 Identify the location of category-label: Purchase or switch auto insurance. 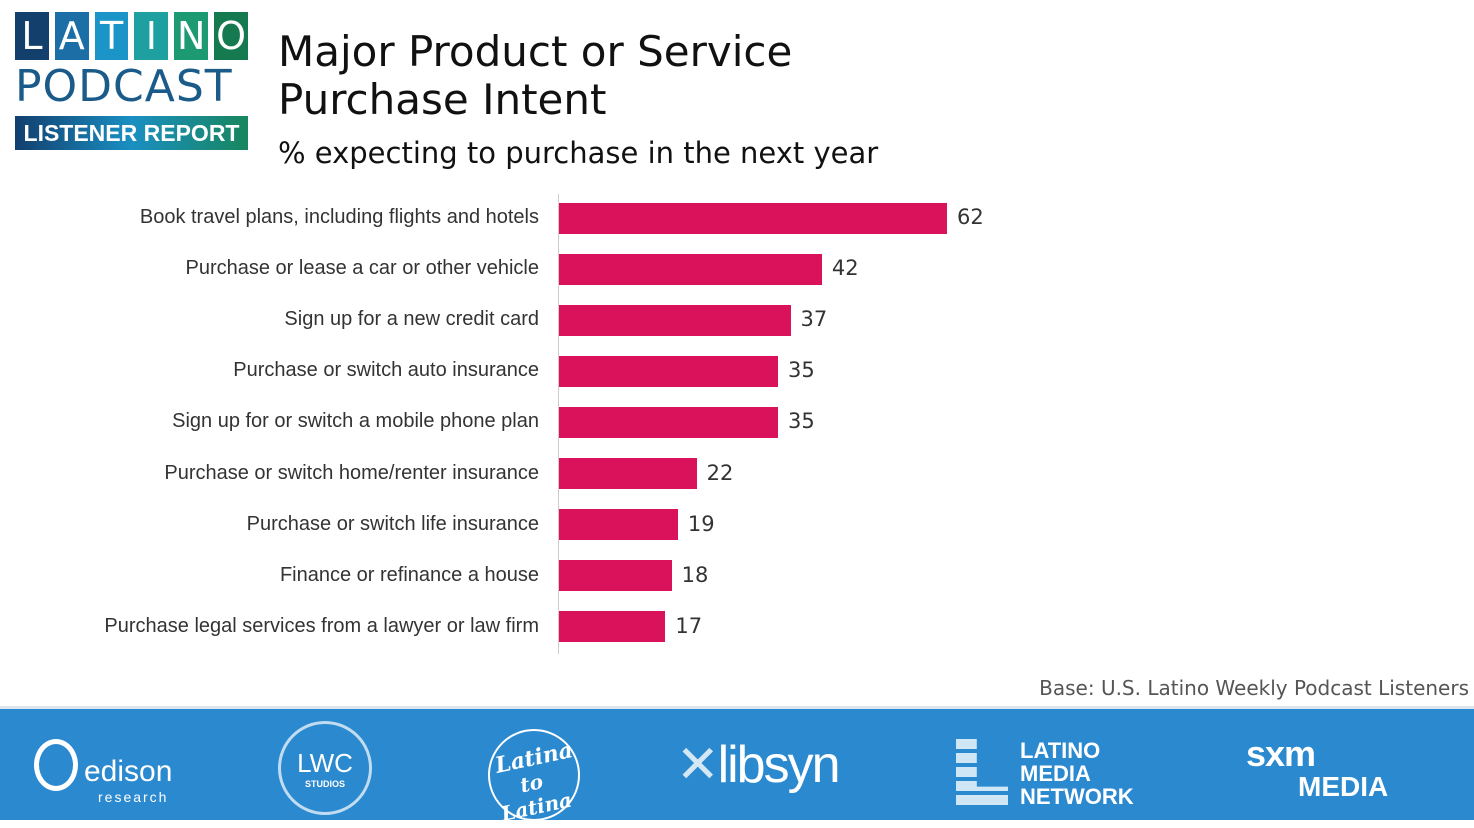
(386, 370).